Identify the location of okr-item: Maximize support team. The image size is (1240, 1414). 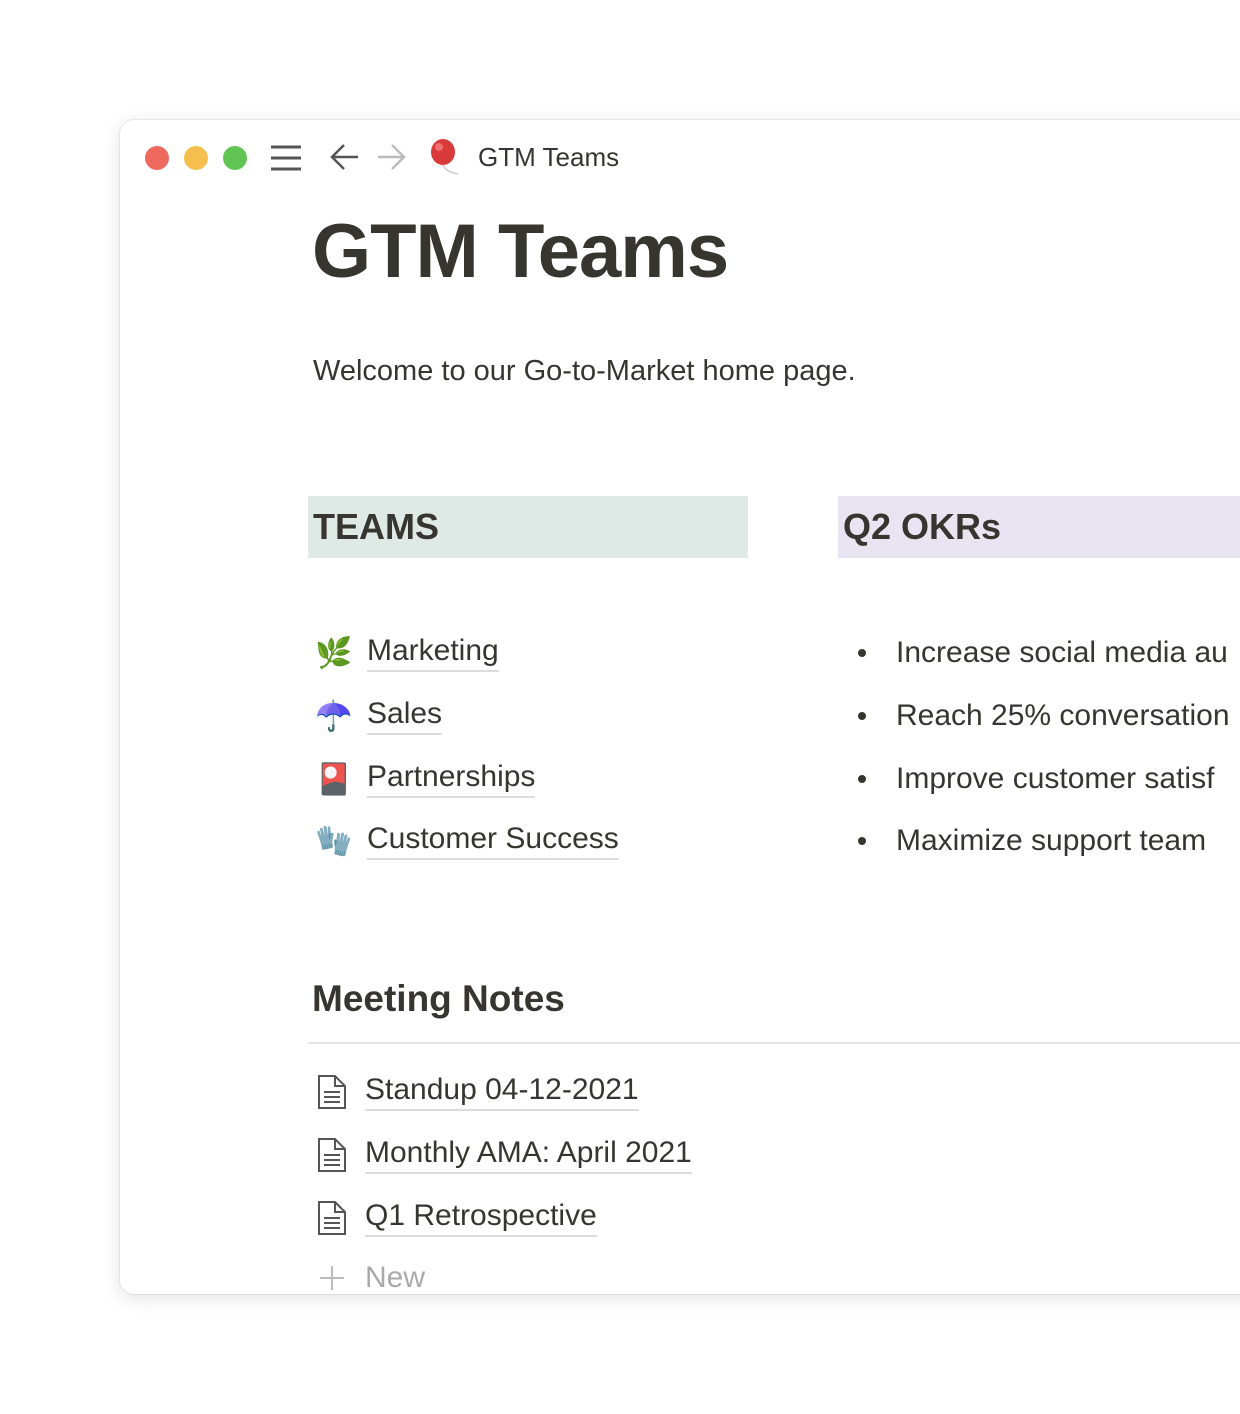
(1032, 841).